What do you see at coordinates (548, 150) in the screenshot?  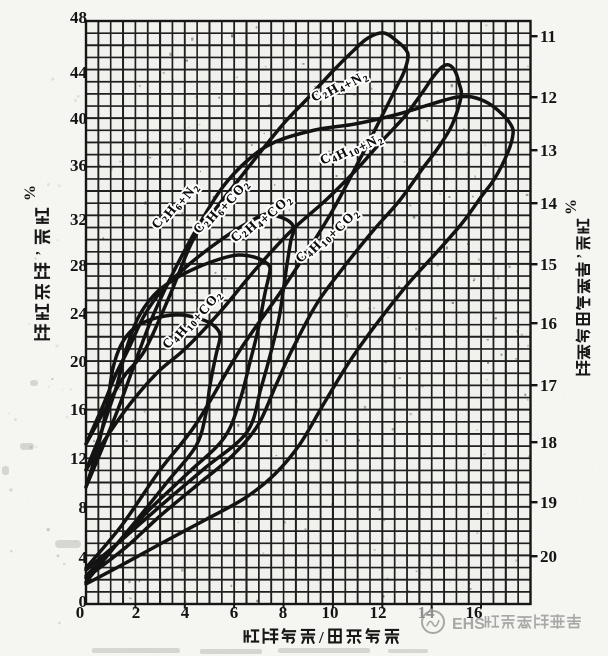 I see `svg-text: 13` at bounding box center [548, 150].